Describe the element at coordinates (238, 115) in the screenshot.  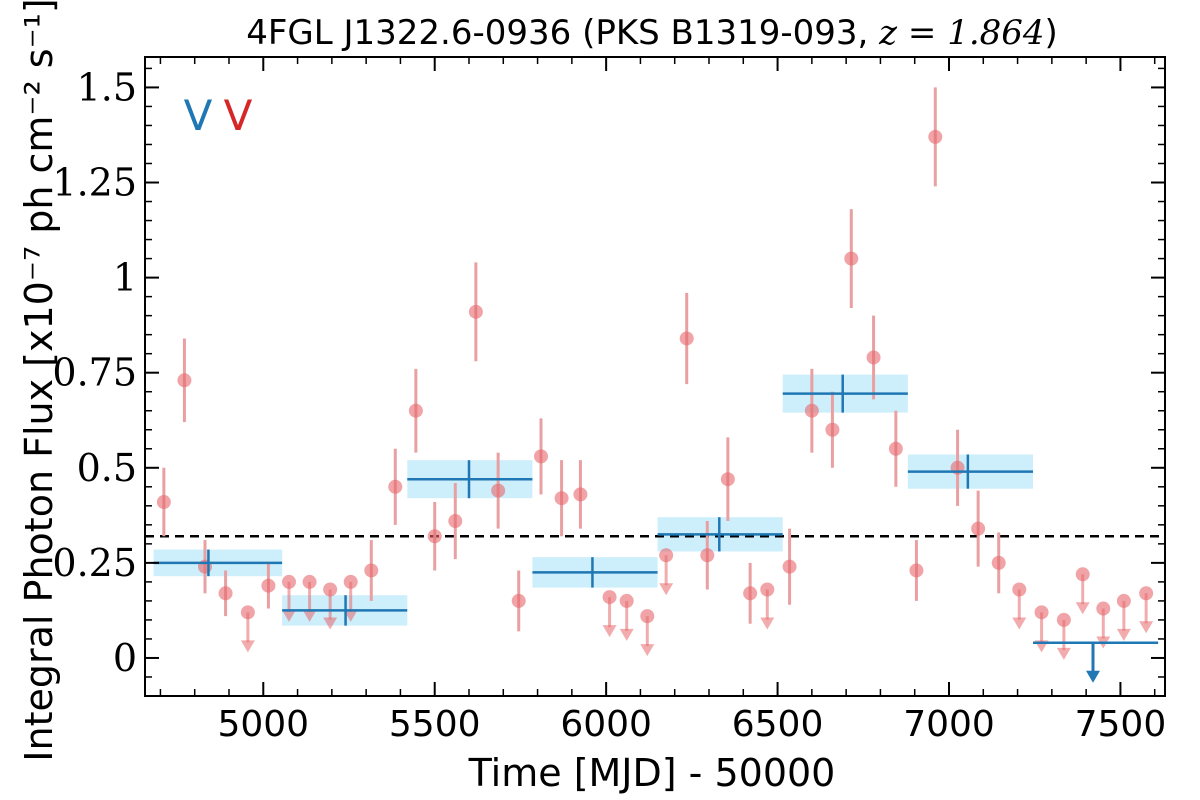
I see `legend-marker-1: V` at that location.